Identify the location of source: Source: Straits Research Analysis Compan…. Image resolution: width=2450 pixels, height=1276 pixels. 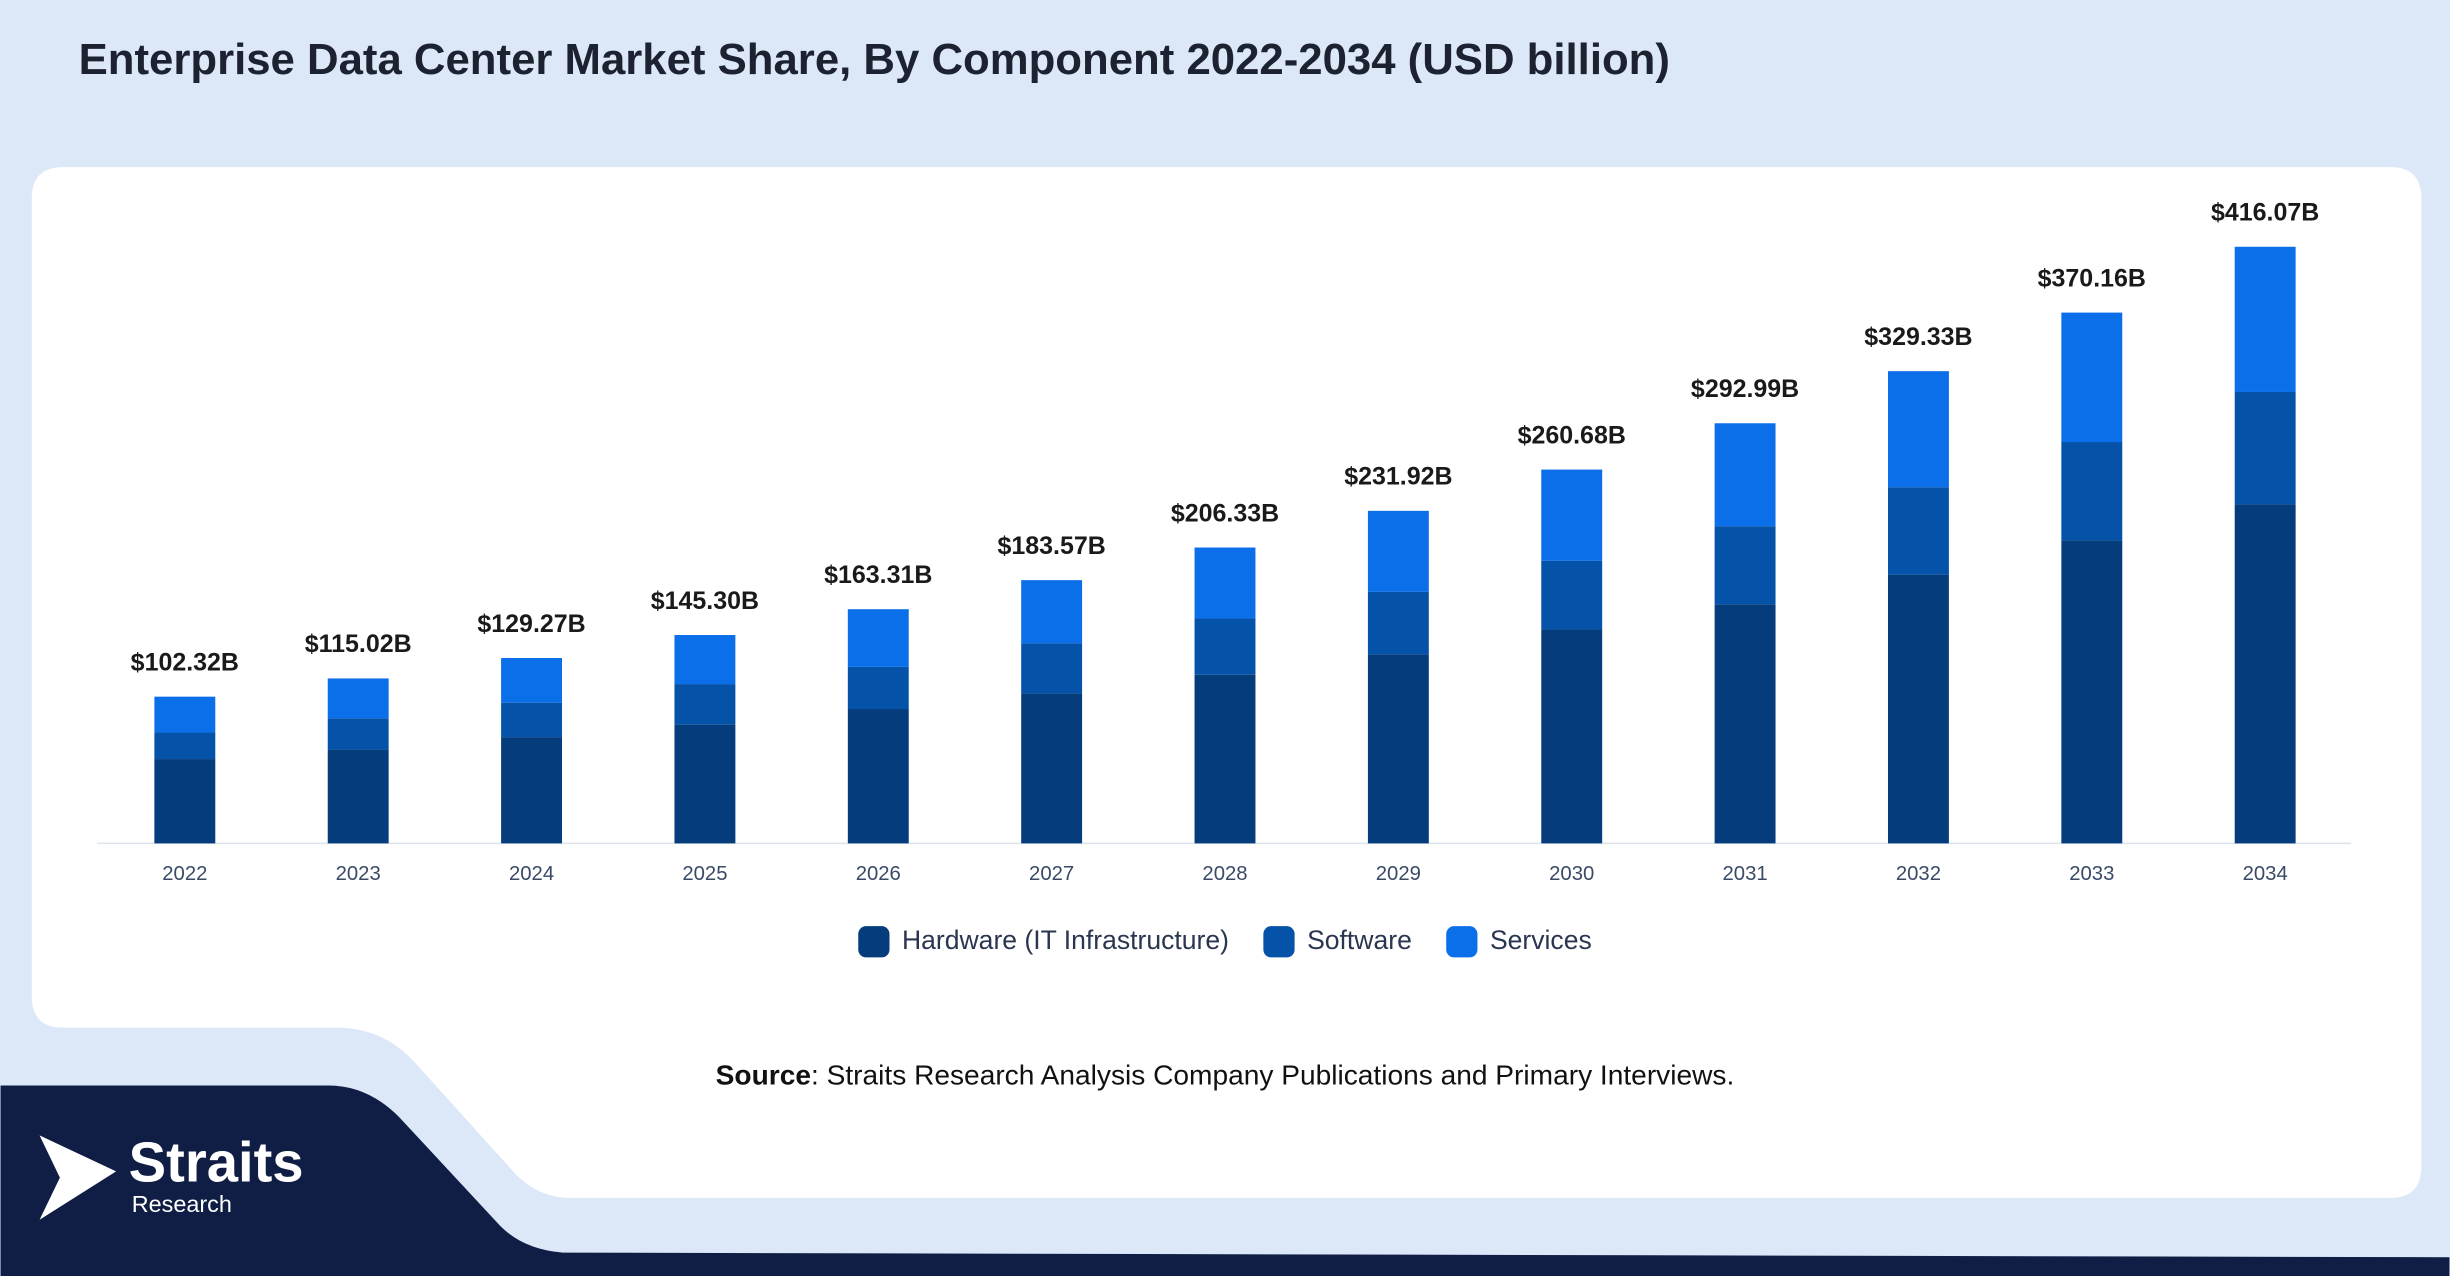
(1225, 1075).